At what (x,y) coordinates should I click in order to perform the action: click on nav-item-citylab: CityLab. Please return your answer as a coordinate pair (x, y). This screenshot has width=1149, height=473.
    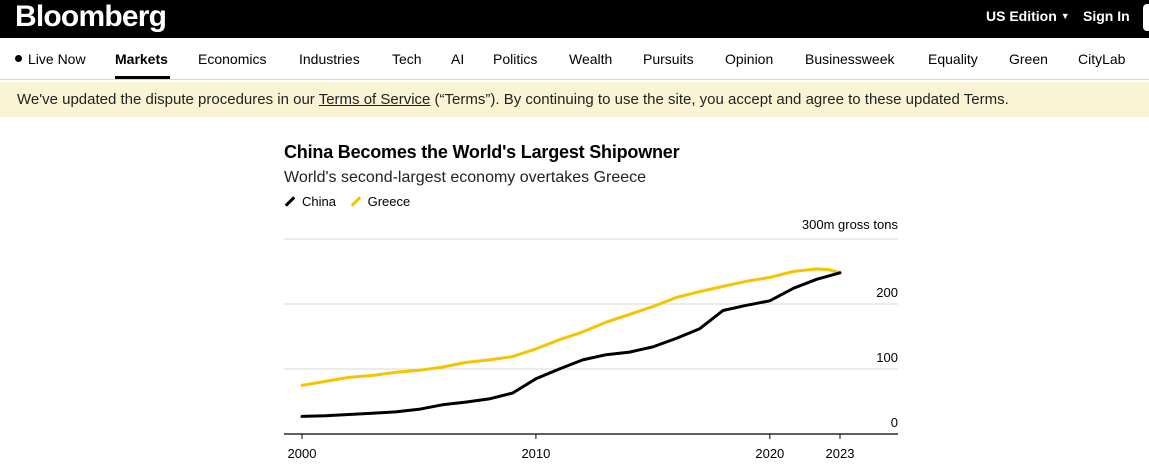
    Looking at the image, I should click on (1102, 59).